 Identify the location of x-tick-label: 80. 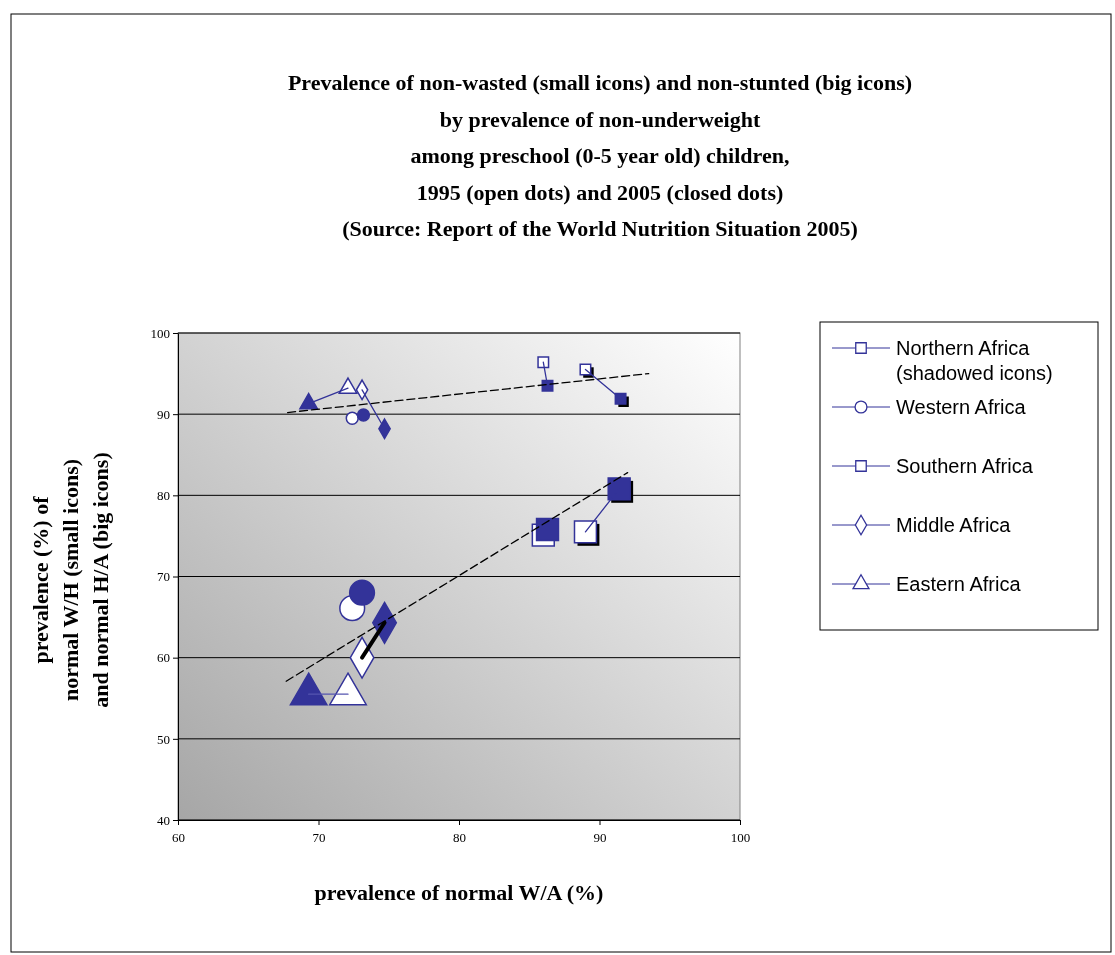
(459, 838).